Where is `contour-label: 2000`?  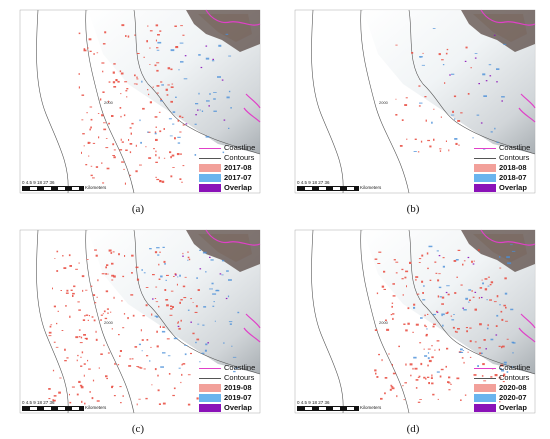 contour-label: 2000 is located at coordinates (108, 102).